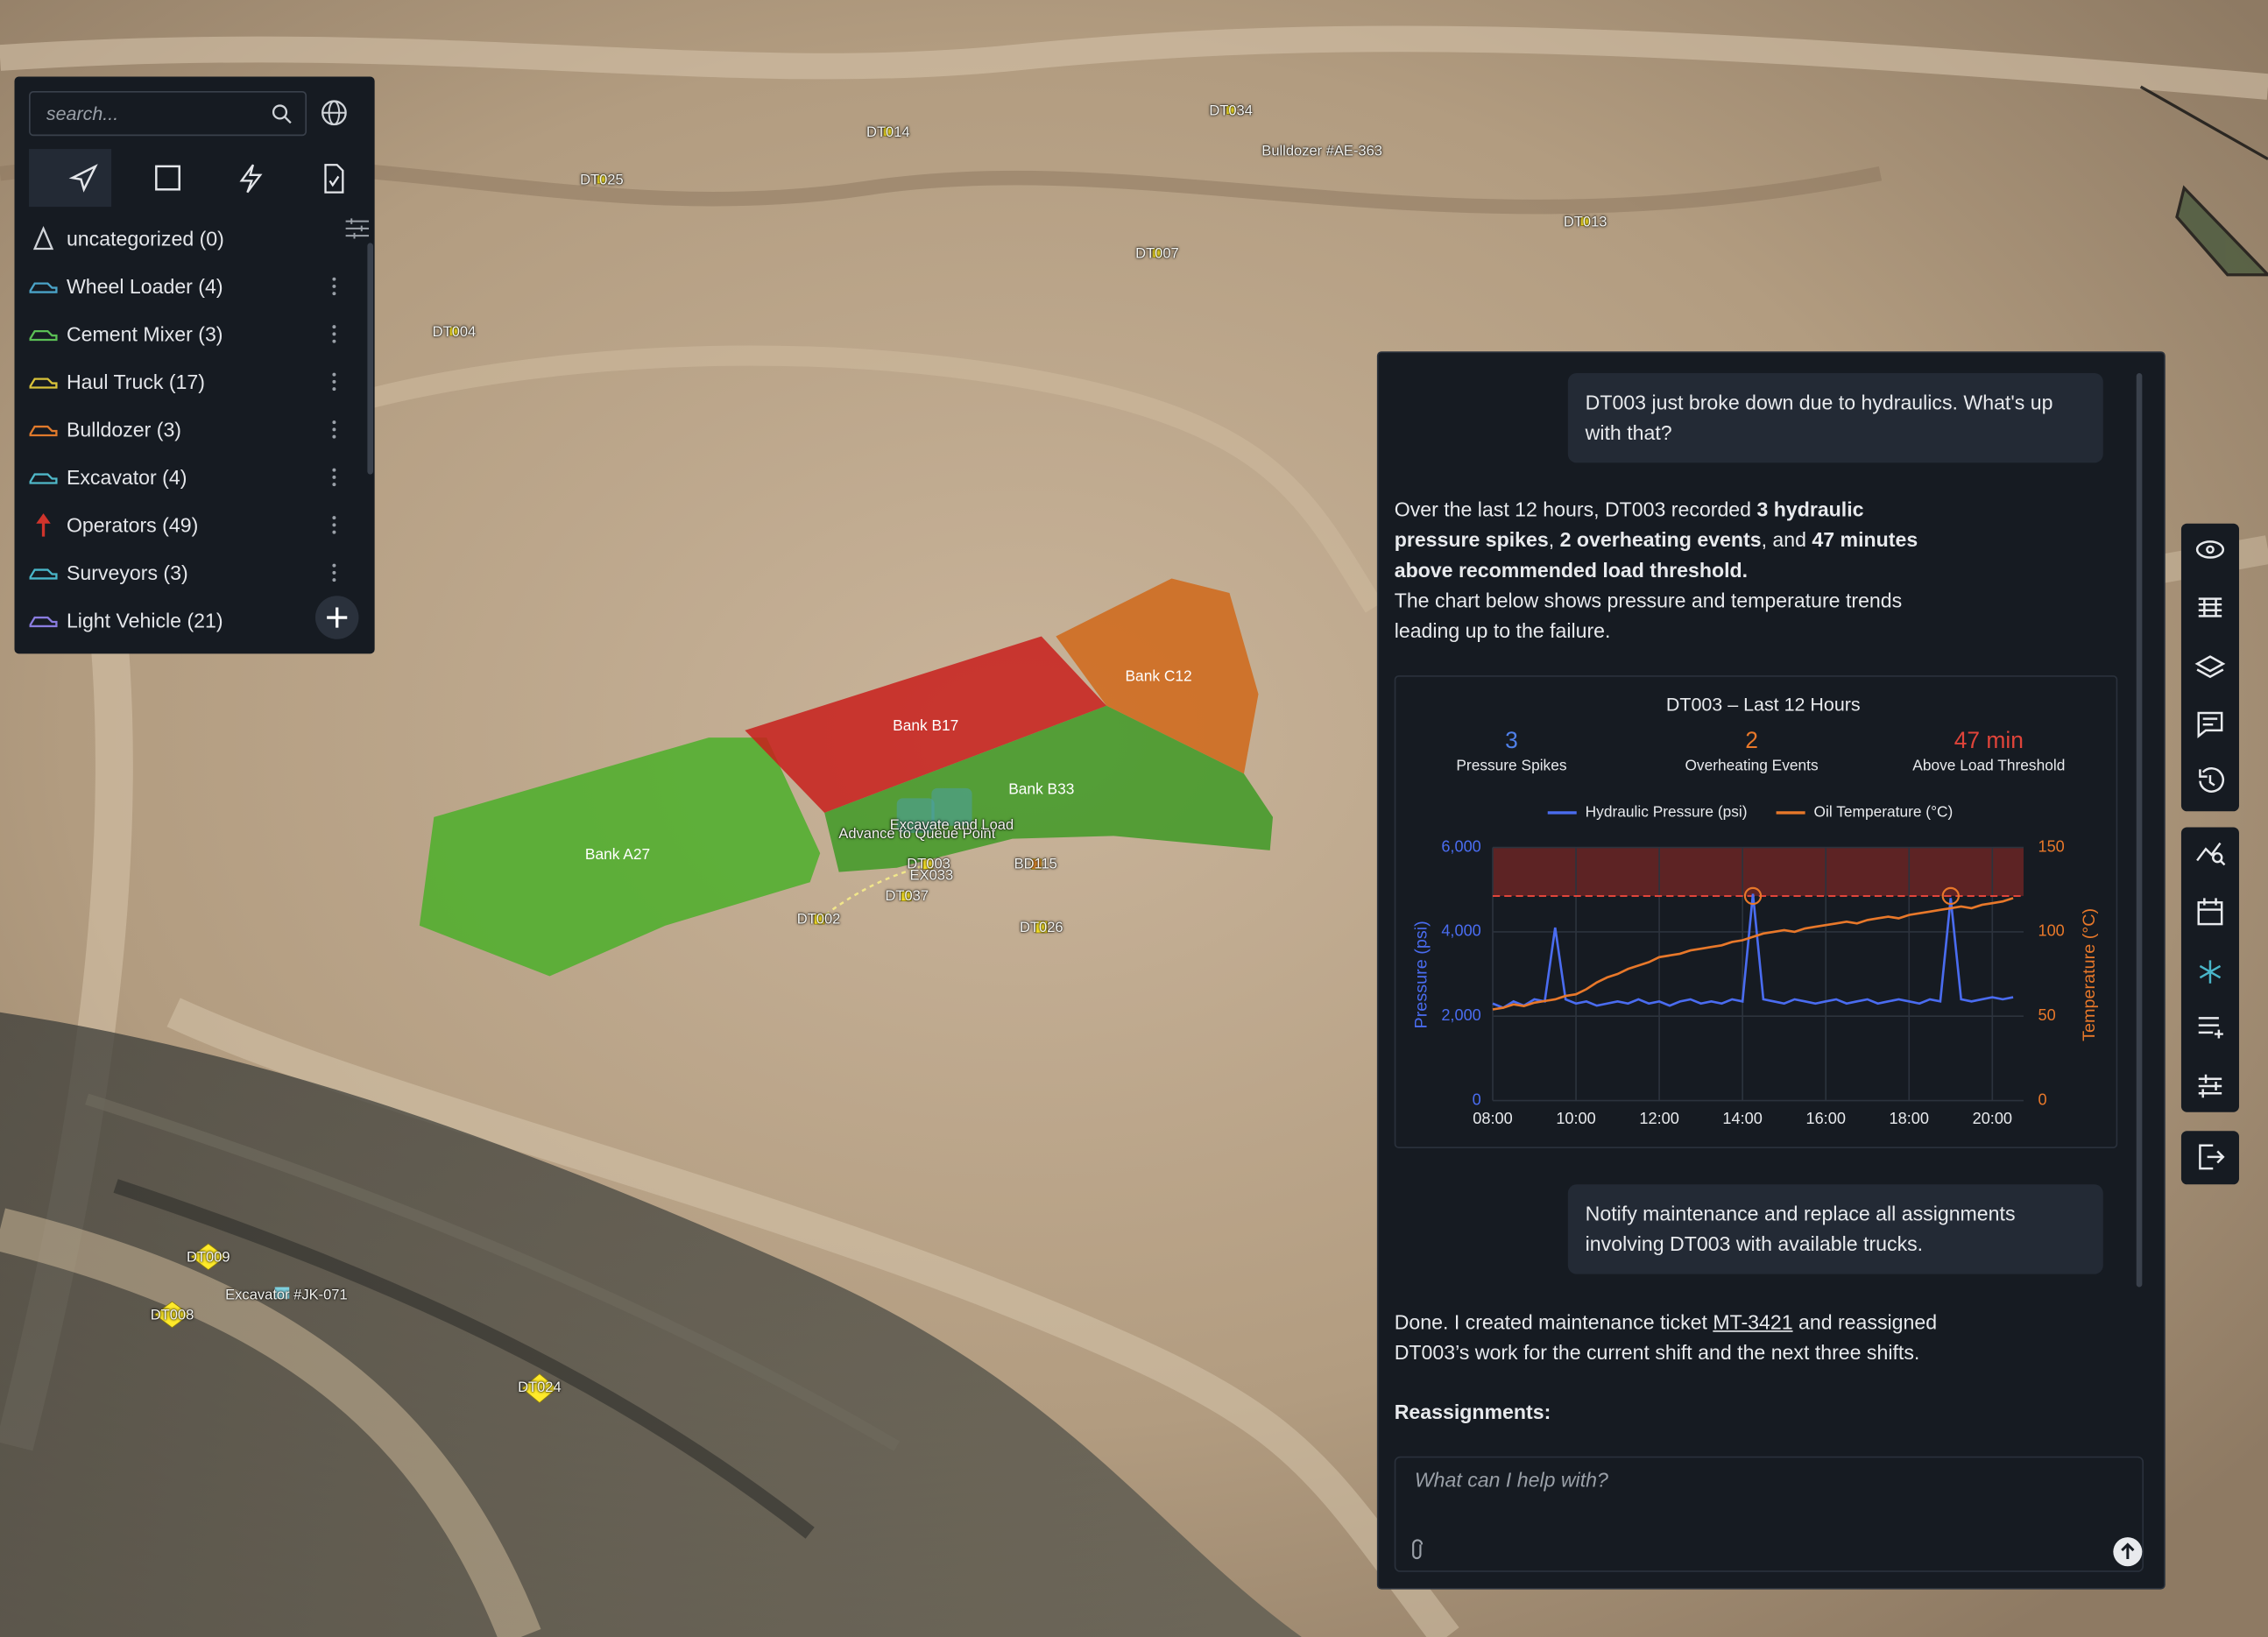 The height and width of the screenshot is (1637, 2268). I want to click on category-row: uncategorized (0), so click(188, 239).